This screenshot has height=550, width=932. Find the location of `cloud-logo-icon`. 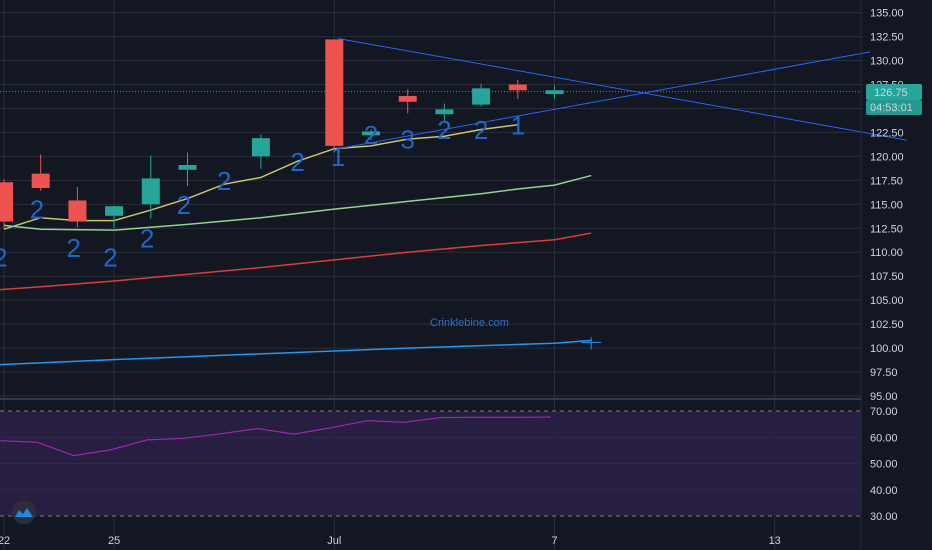

cloud-logo-icon is located at coordinates (24, 512).